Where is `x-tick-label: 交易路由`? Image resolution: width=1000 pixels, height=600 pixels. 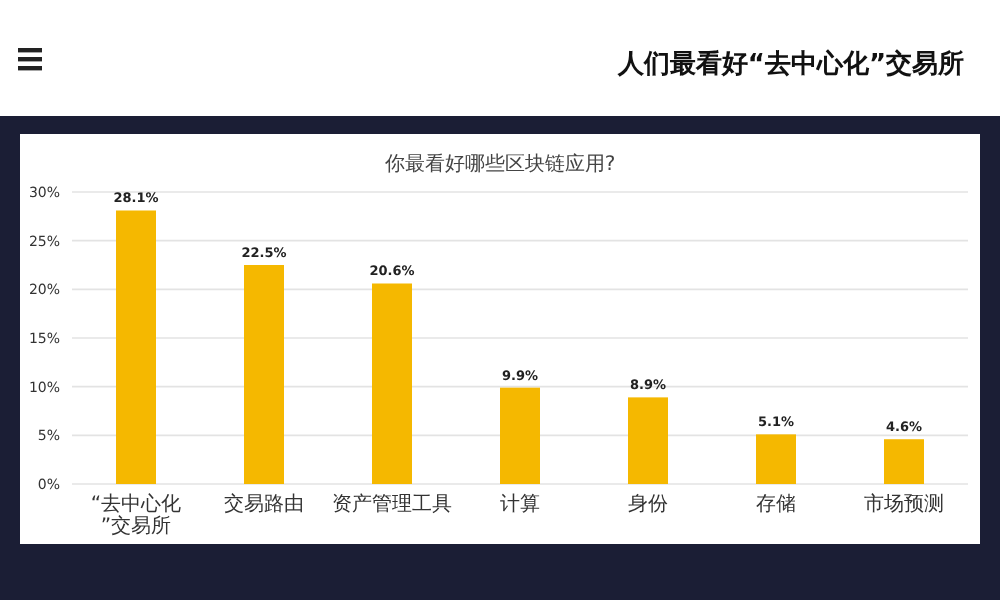
x-tick-label: 交易路由 is located at coordinates (264, 504).